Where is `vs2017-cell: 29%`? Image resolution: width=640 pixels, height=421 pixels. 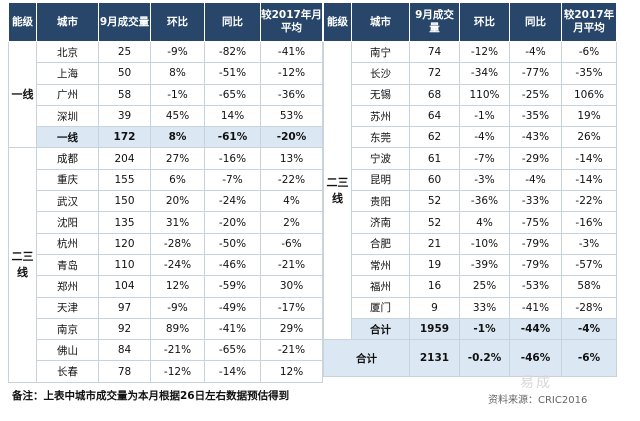
vs2017-cell: 29% is located at coordinates (291, 329).